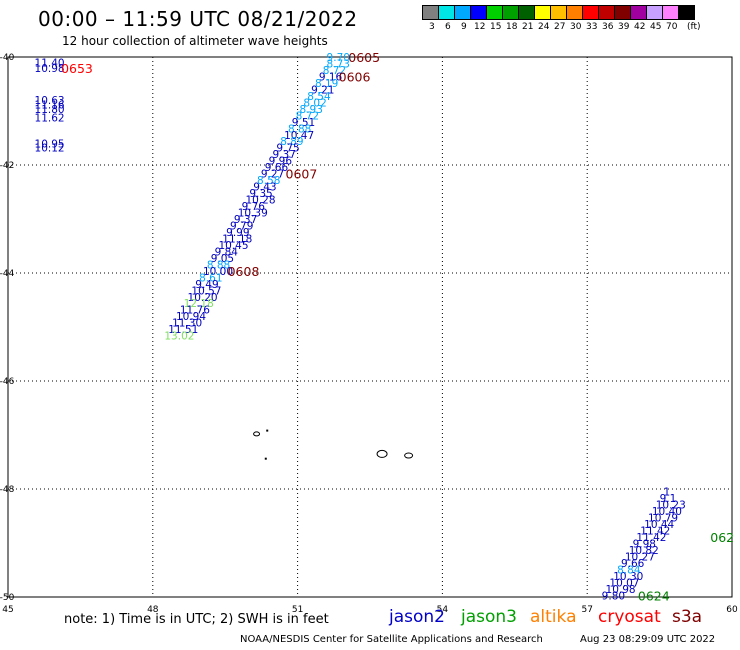 The width and height of the screenshot is (740, 650). What do you see at coordinates (656, 27) in the screenshot?
I see `legend-label: 45` at bounding box center [656, 27].